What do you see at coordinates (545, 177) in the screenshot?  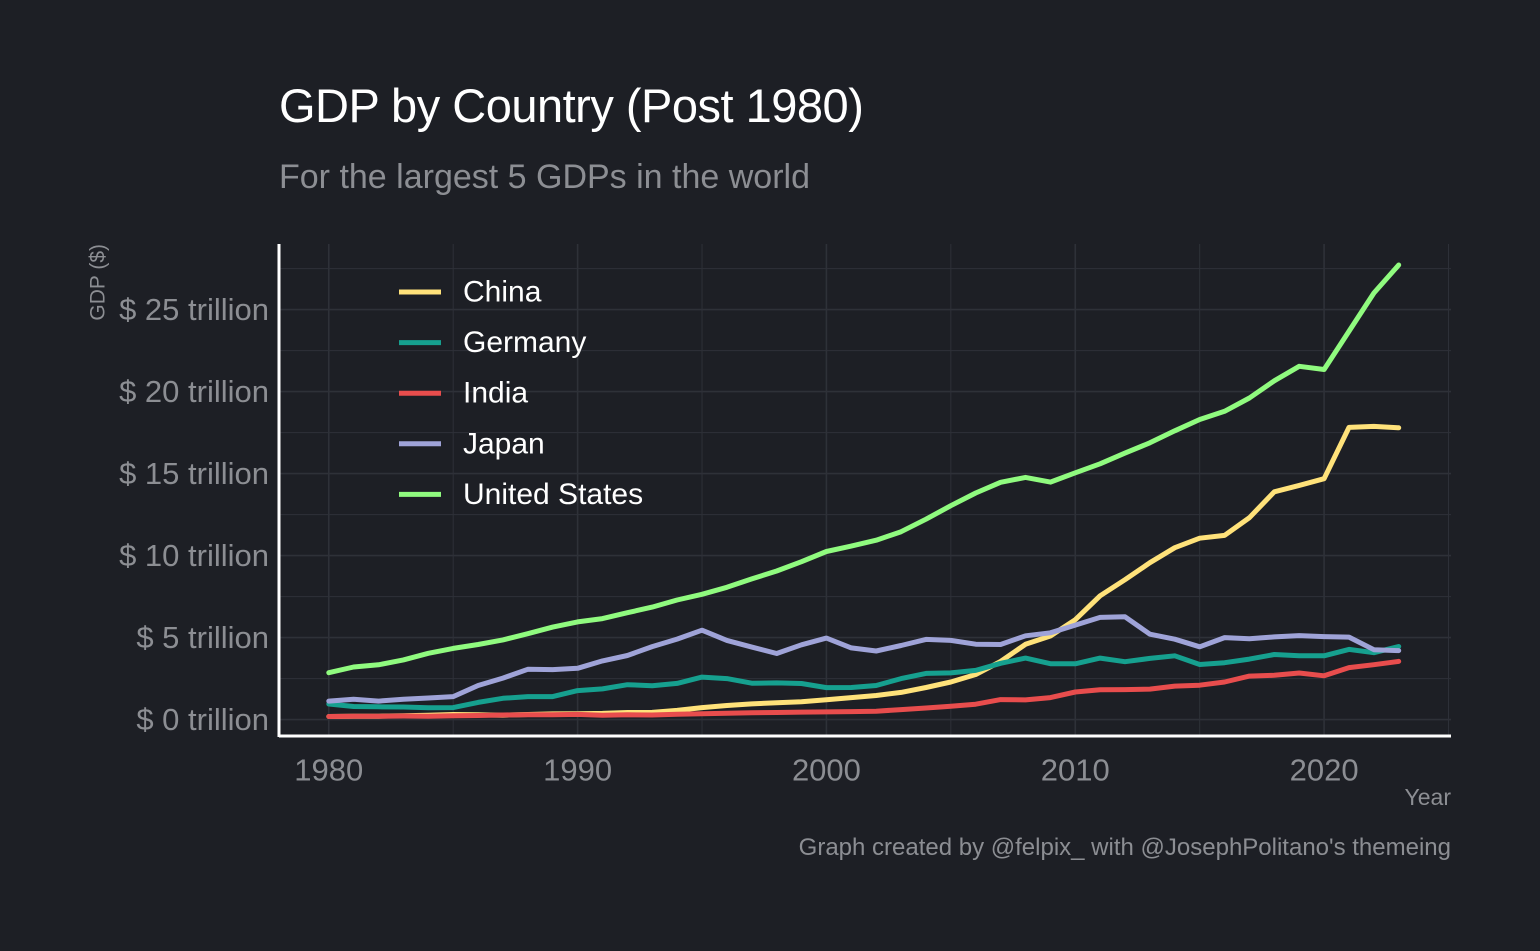 I see `chart-subtitle: For the largest 5 GDPs in the world` at bounding box center [545, 177].